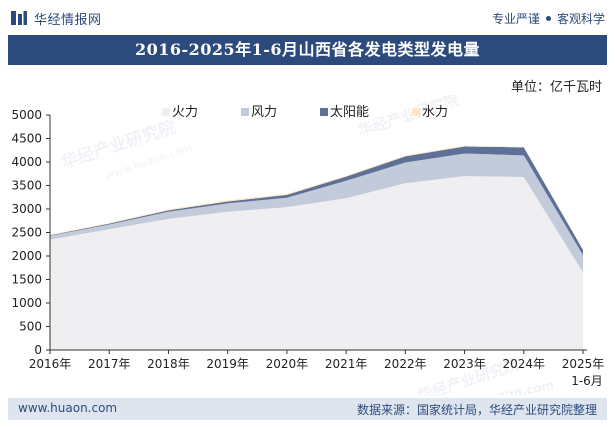 The width and height of the screenshot is (615, 427). What do you see at coordinates (346, 364) in the screenshot?
I see `x-tick-label: 2021年` at bounding box center [346, 364].